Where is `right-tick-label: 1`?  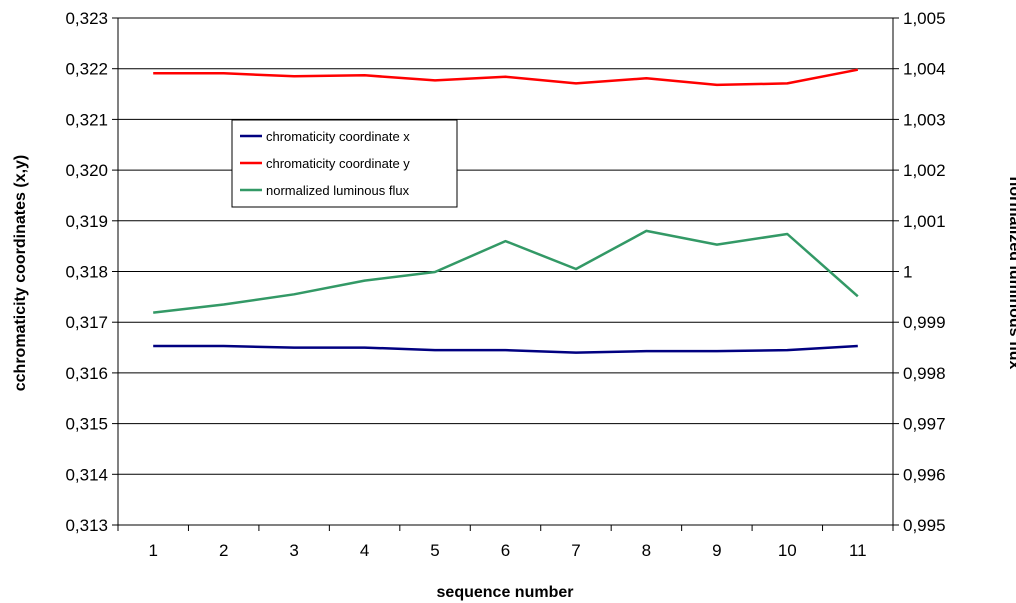
right-tick-label: 1 is located at coordinates (907, 272).